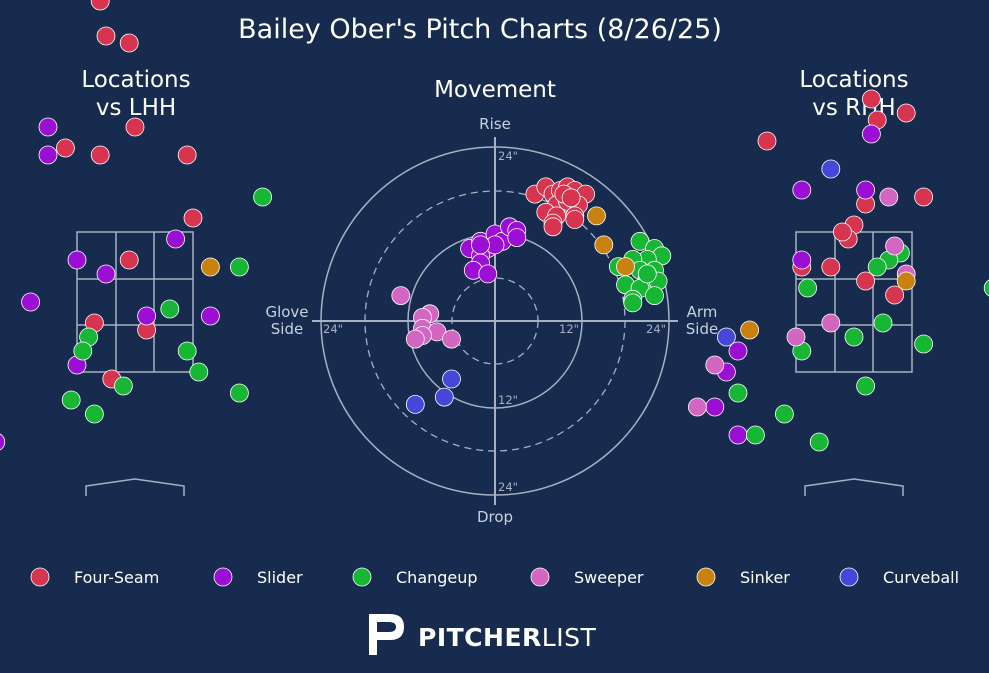 Image resolution: width=989 pixels, height=673 pixels. Describe the element at coordinates (569, 329) in the screenshot. I see `movement-tick-right-12: 12"` at that location.